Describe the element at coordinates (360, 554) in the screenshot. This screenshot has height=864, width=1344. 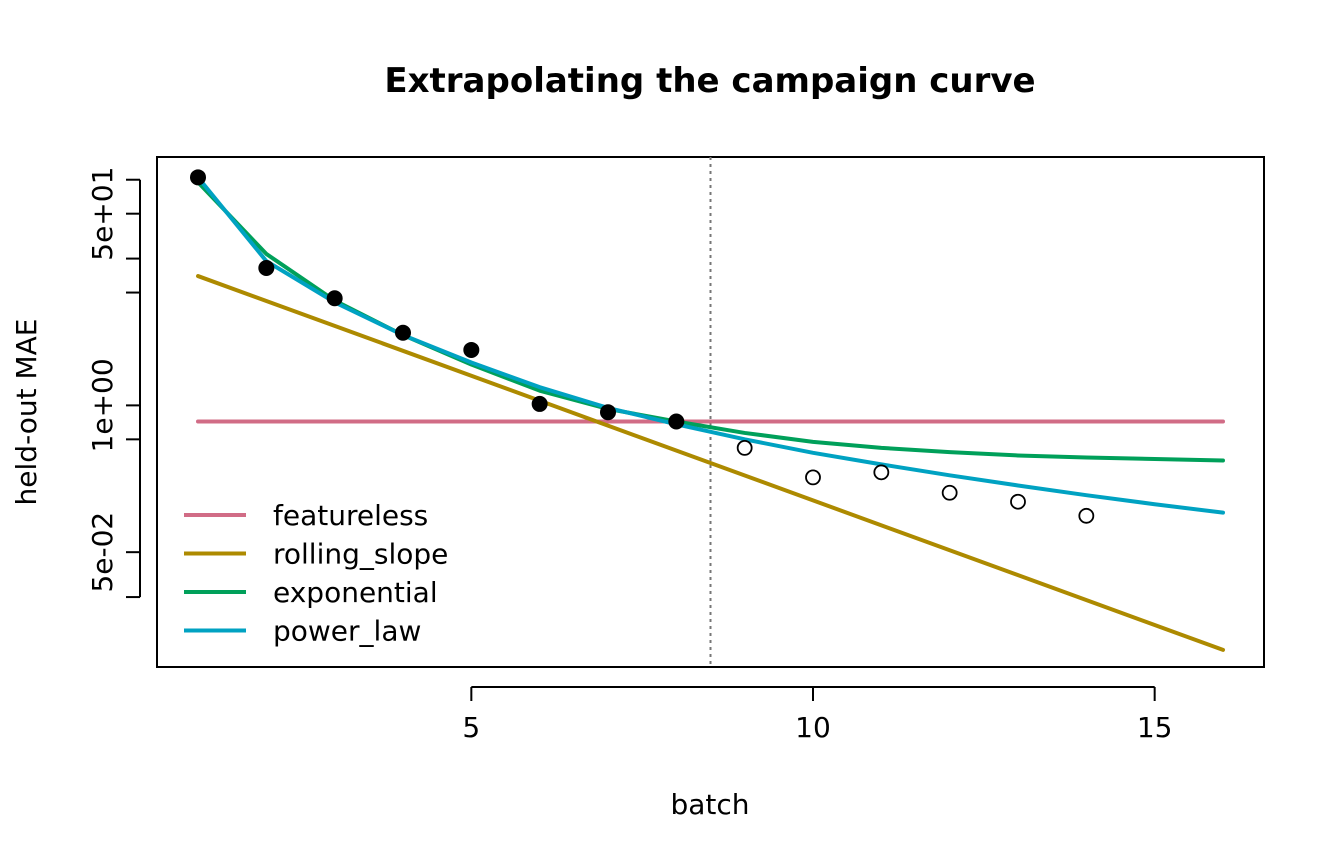
I see `legend-label: rolling_slope` at that location.